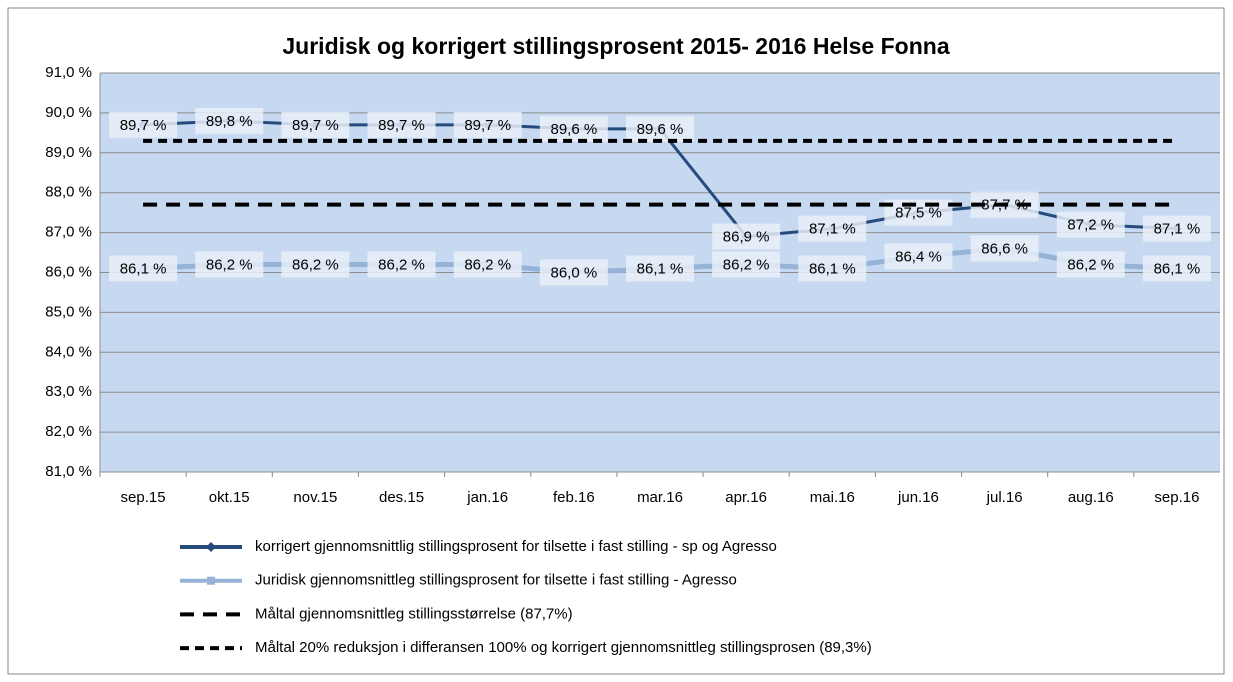 The height and width of the screenshot is (682, 1233). What do you see at coordinates (660, 497) in the screenshot?
I see `x-tick-label: mar.16` at bounding box center [660, 497].